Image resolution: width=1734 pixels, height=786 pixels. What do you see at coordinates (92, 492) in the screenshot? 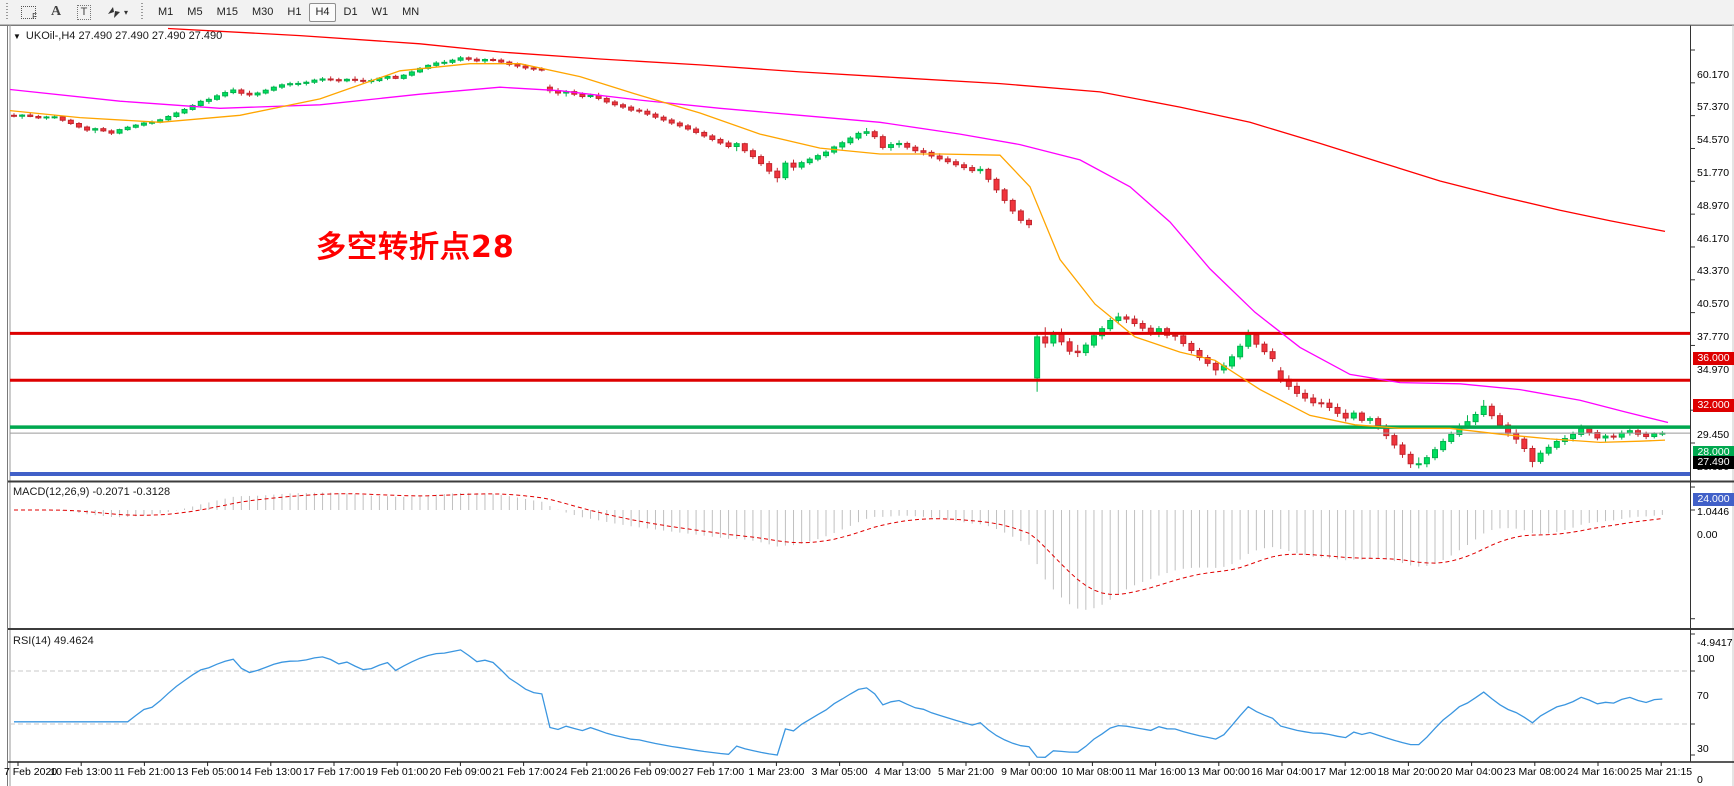
I see `macd-label: MACD(12,26,9) -0.2071 -0.3128` at bounding box center [92, 492].